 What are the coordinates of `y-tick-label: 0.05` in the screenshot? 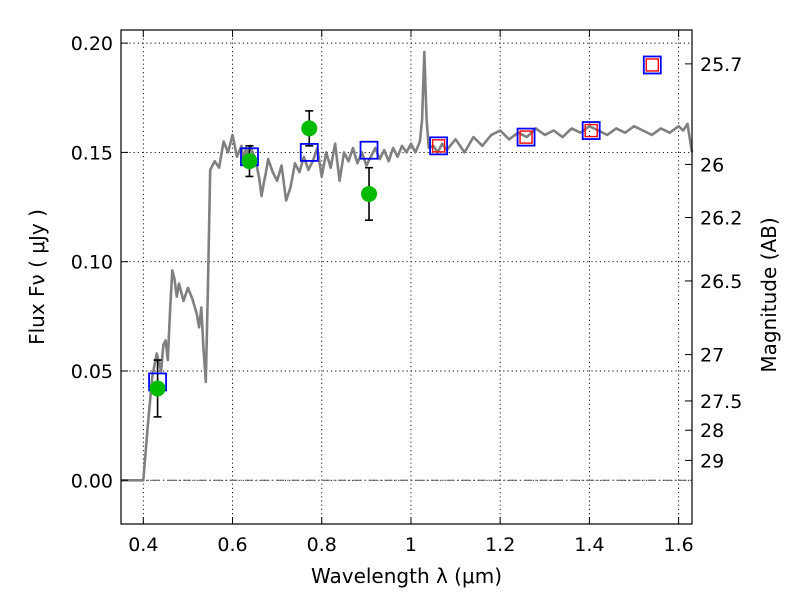 It's located at (92, 372).